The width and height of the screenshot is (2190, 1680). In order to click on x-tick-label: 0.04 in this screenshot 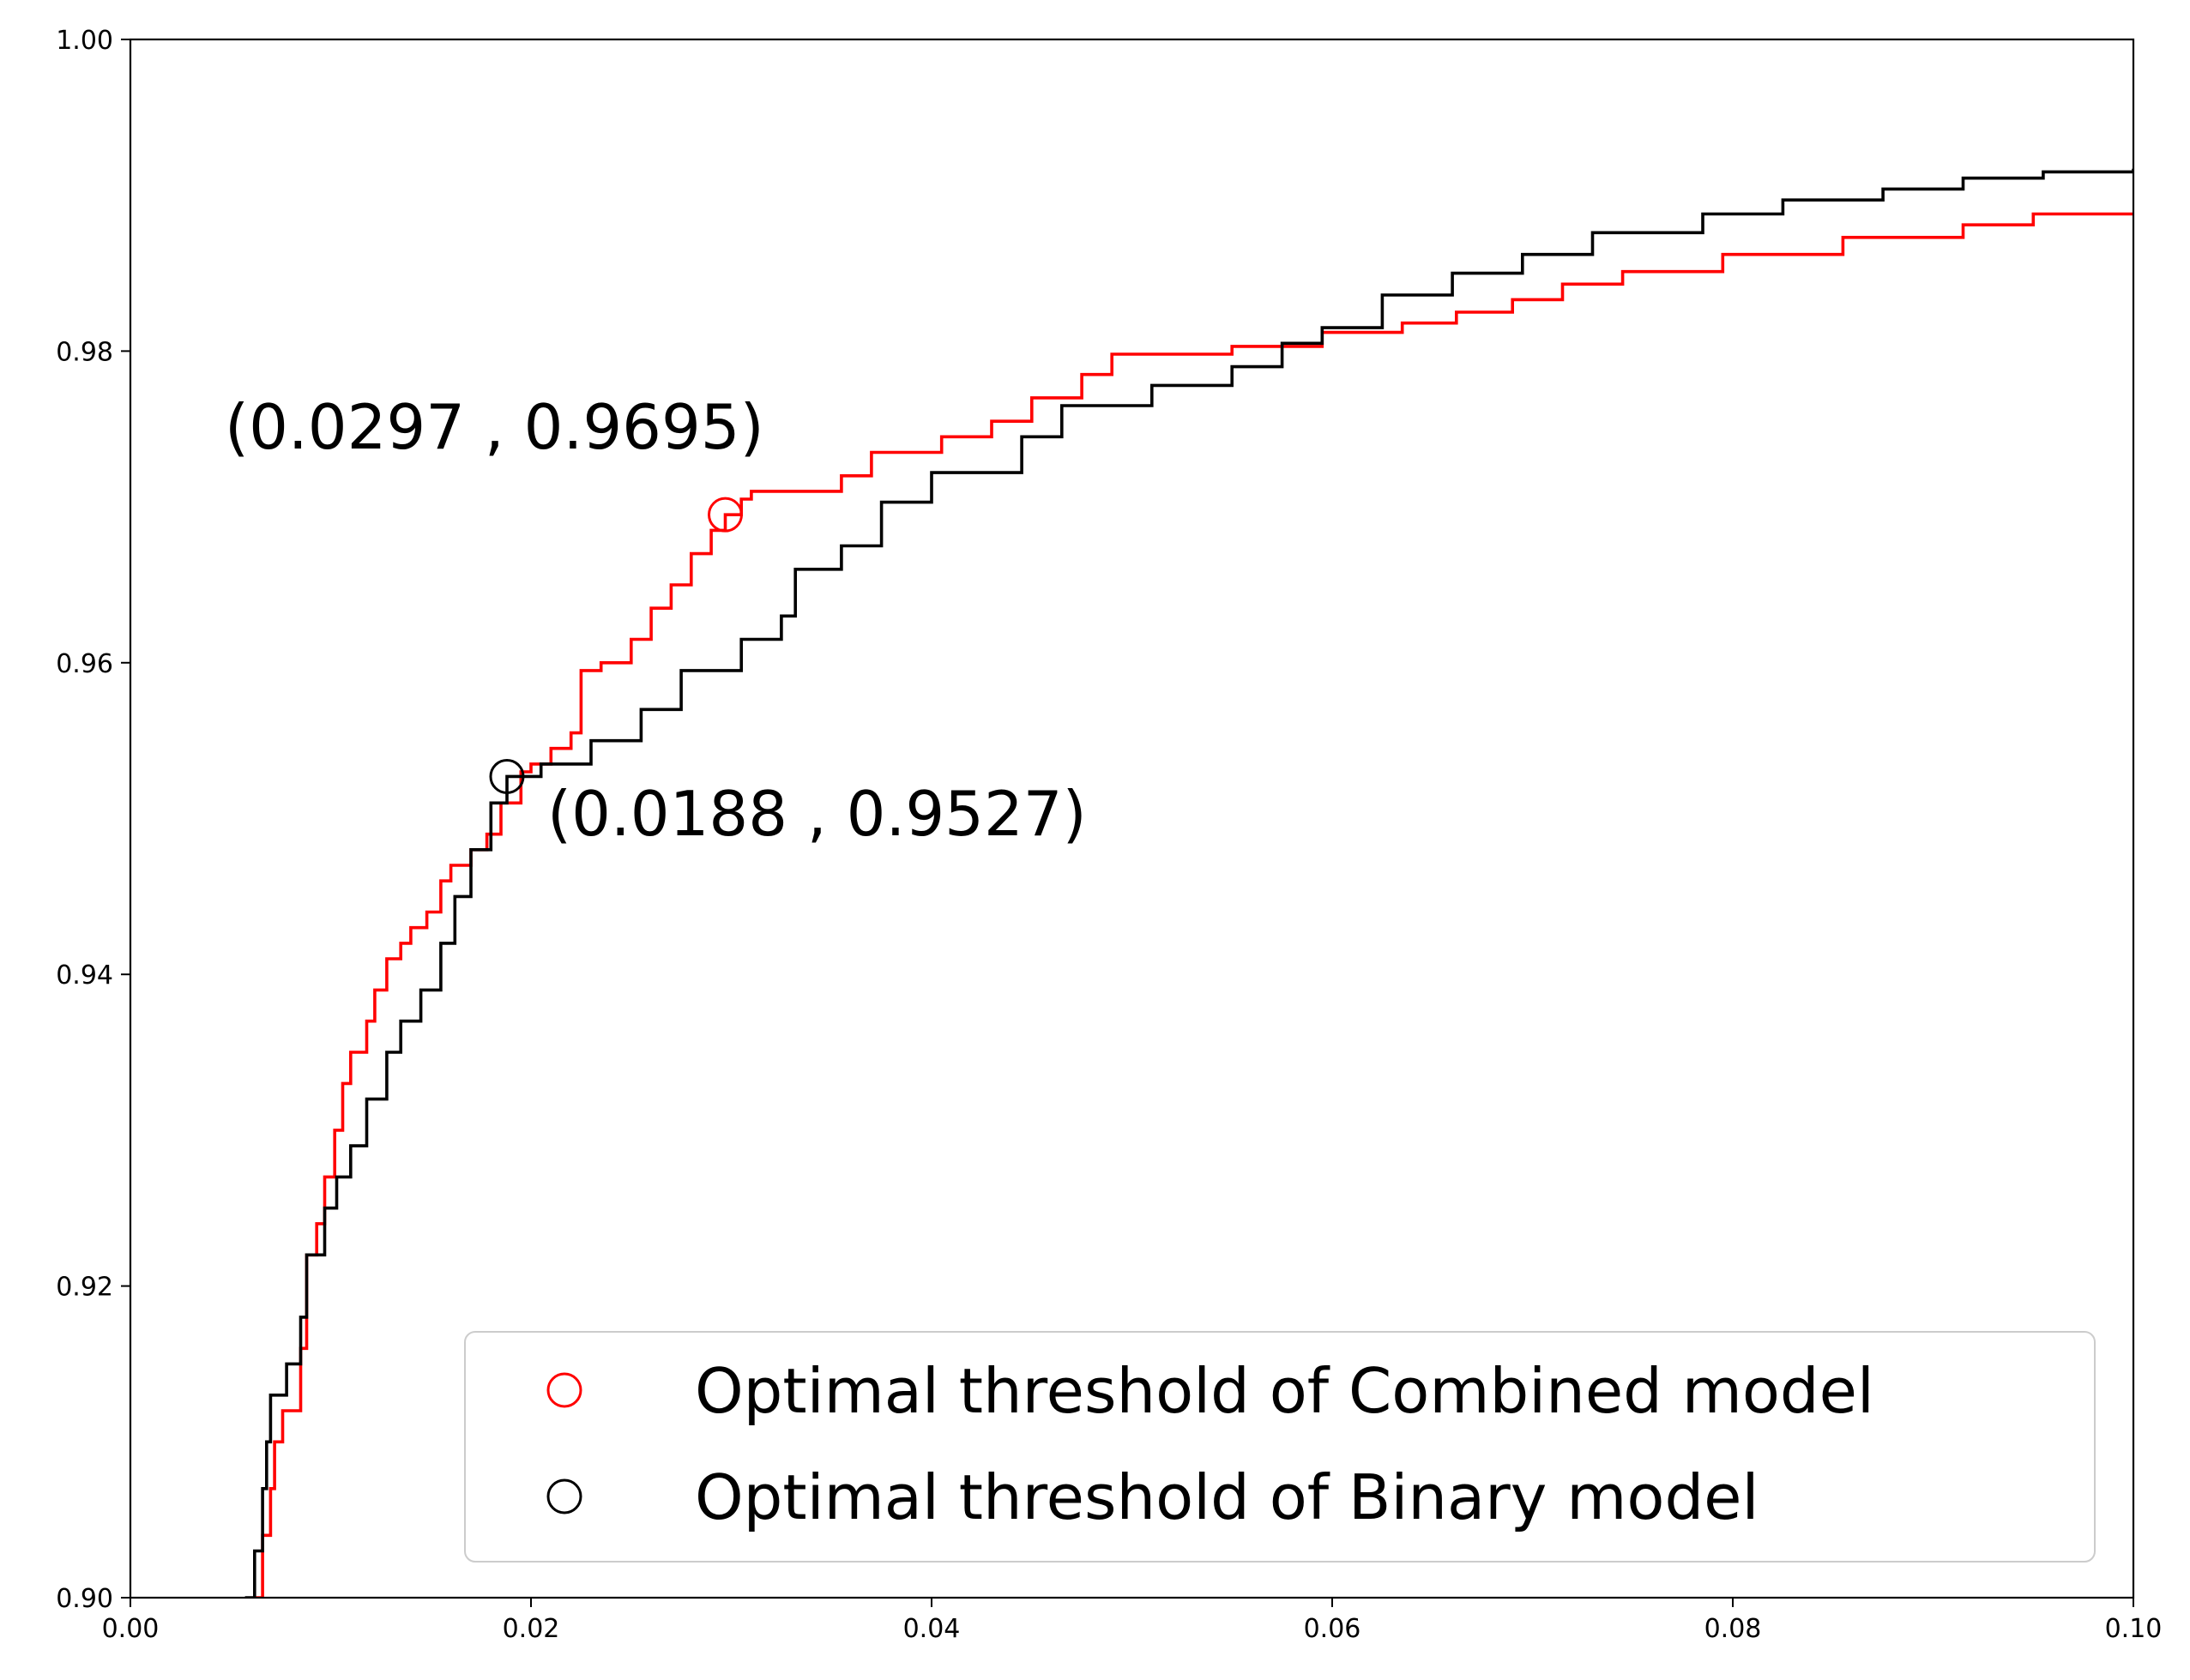, I will do `click(932, 1629)`.